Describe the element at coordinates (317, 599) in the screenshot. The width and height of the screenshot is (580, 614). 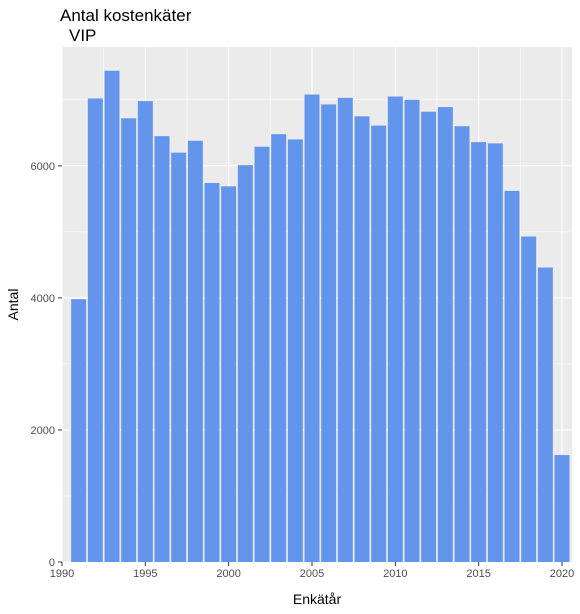
I see `x-axis-title: Enkätår` at that location.